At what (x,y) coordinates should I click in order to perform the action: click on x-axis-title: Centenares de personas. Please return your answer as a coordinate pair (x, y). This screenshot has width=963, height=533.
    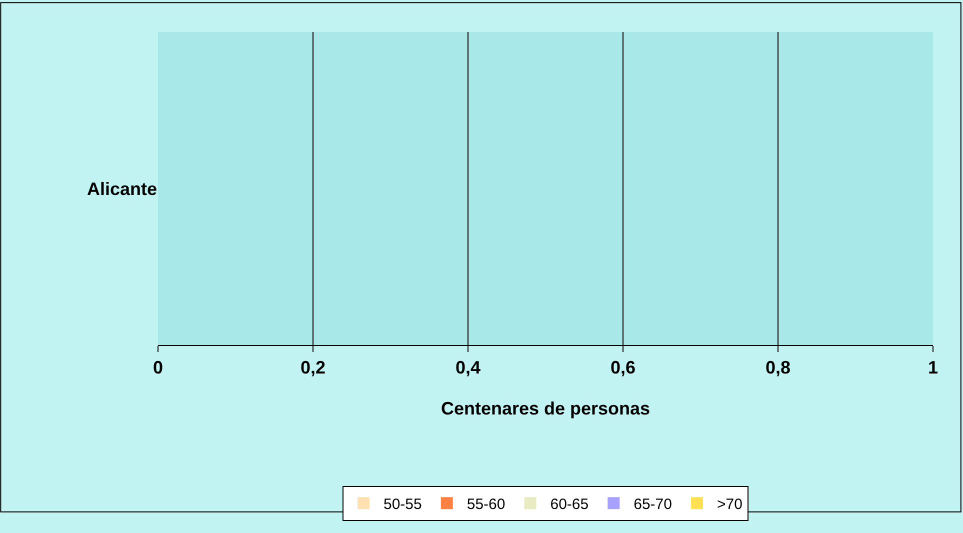
    Looking at the image, I should click on (545, 408).